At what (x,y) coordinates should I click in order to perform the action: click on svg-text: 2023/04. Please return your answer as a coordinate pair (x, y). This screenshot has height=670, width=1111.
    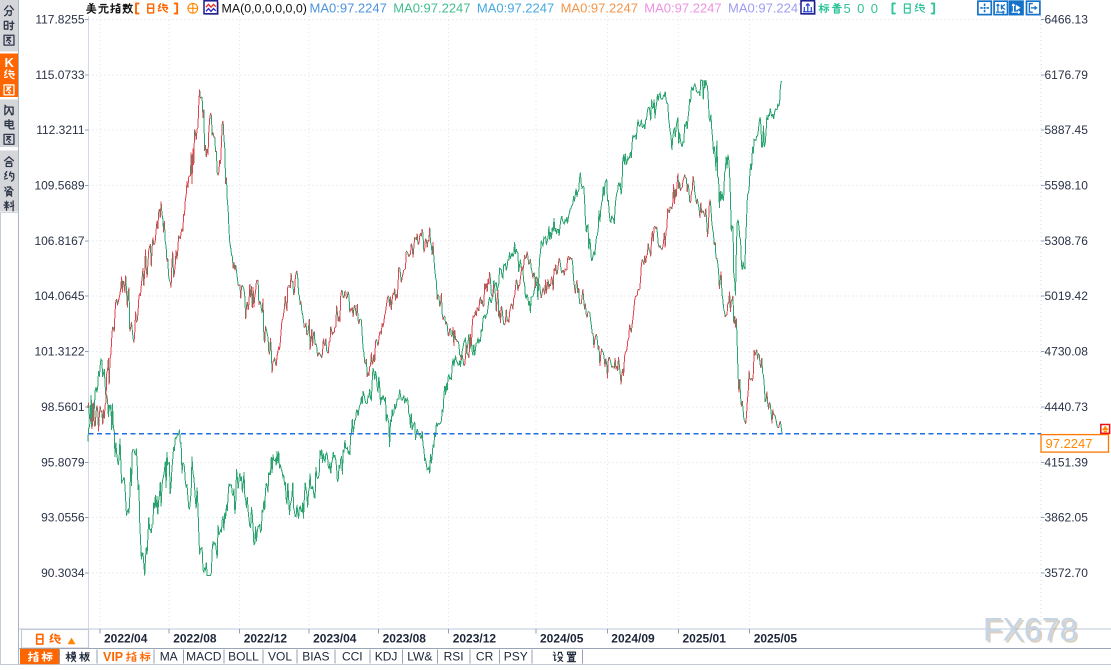
    Looking at the image, I should click on (335, 639).